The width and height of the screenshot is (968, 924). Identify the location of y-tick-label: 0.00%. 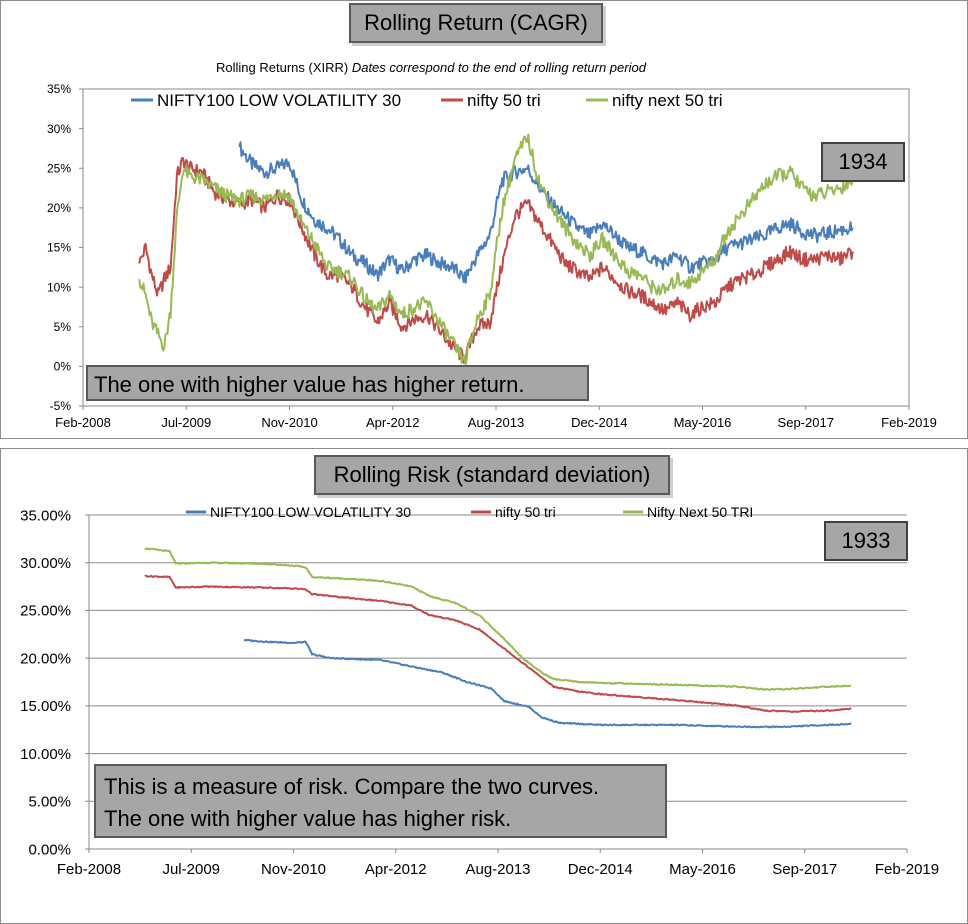
(49, 849).